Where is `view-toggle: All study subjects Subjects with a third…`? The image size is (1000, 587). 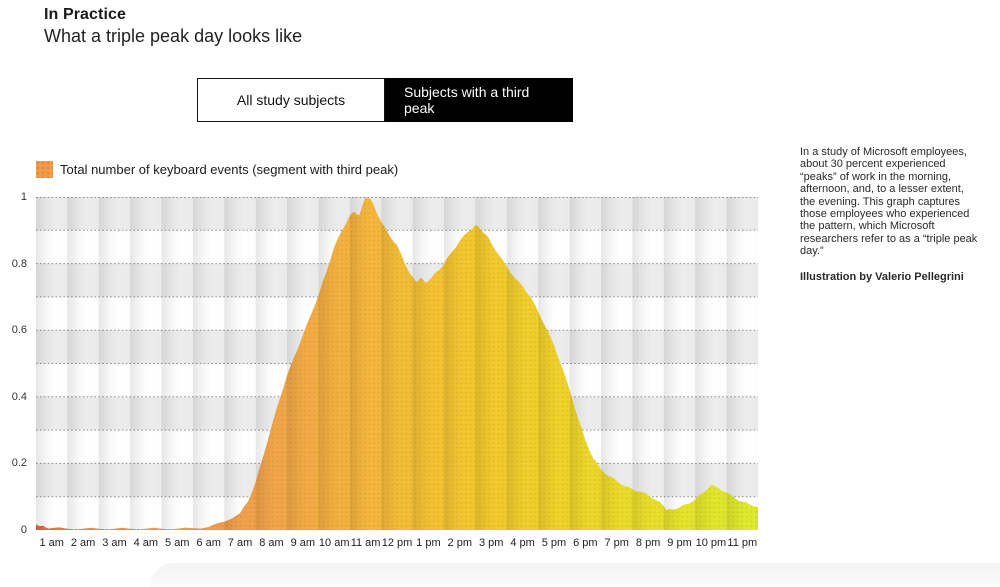 view-toggle: All study subjects Subjects with a third… is located at coordinates (385, 100).